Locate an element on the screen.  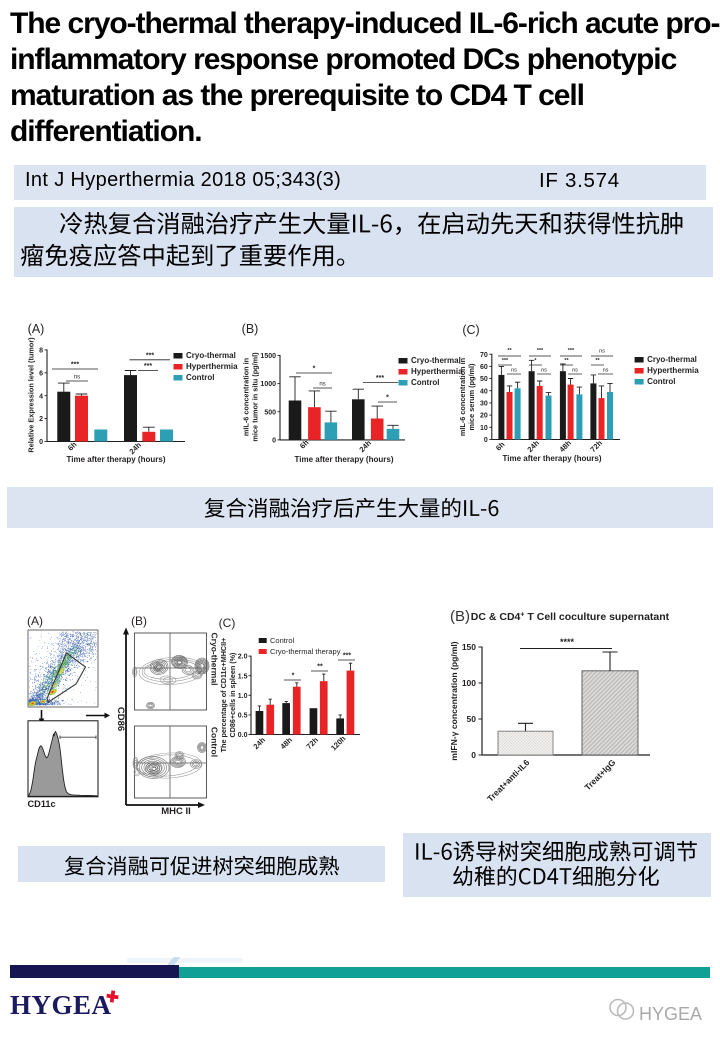
svg-text: 1500 is located at coordinates (268, 356).